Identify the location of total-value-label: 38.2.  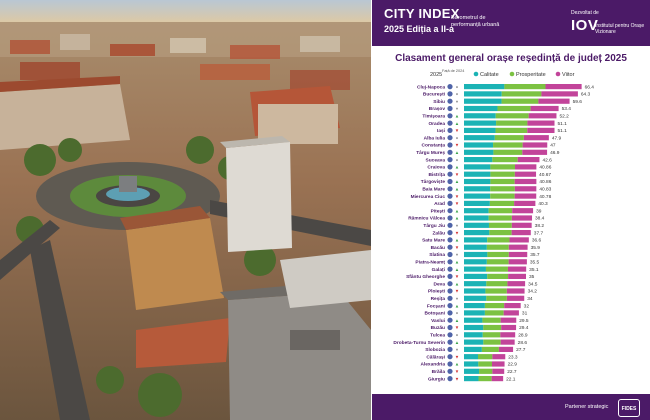
(540, 226).